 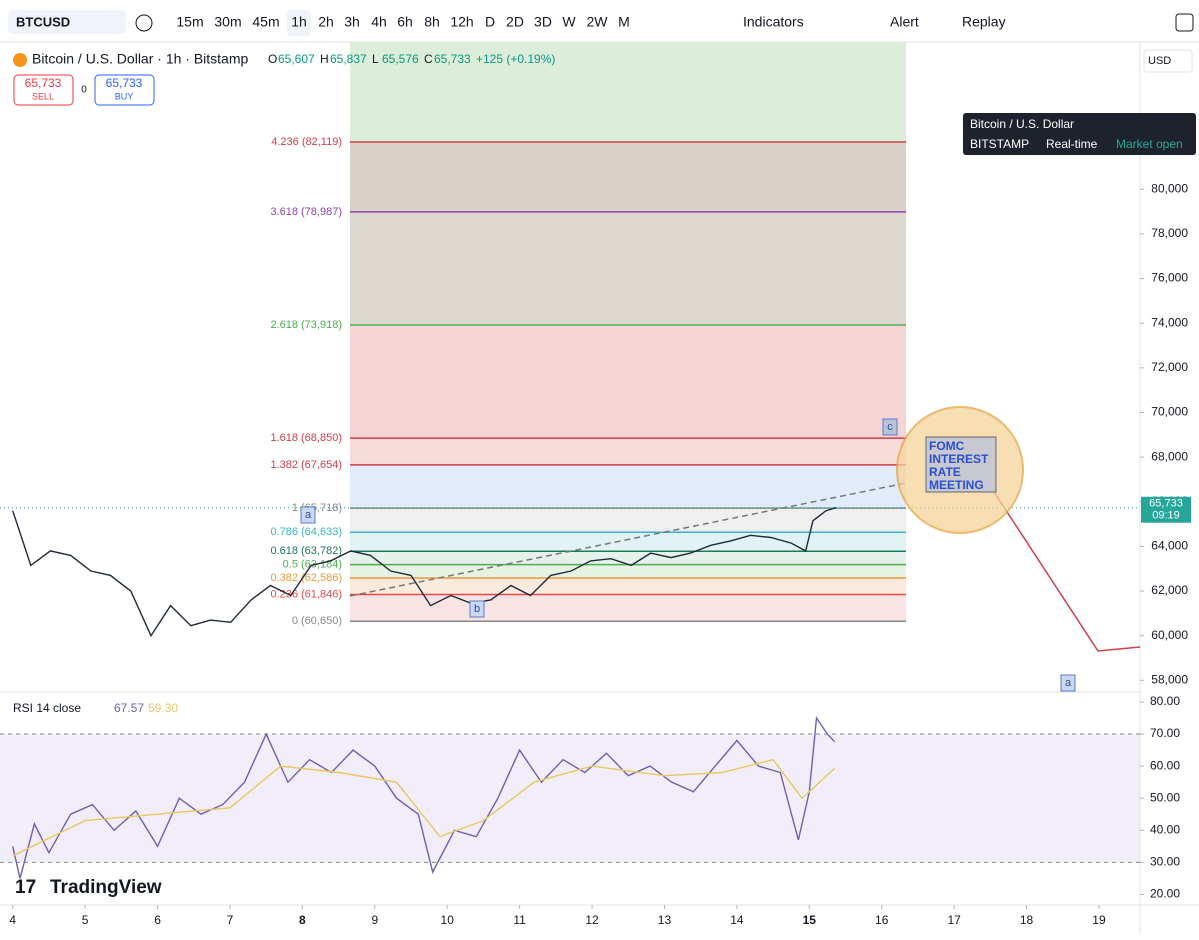 What do you see at coordinates (306, 142) in the screenshot?
I see `fib-label: 4.236 (82,119)` at bounding box center [306, 142].